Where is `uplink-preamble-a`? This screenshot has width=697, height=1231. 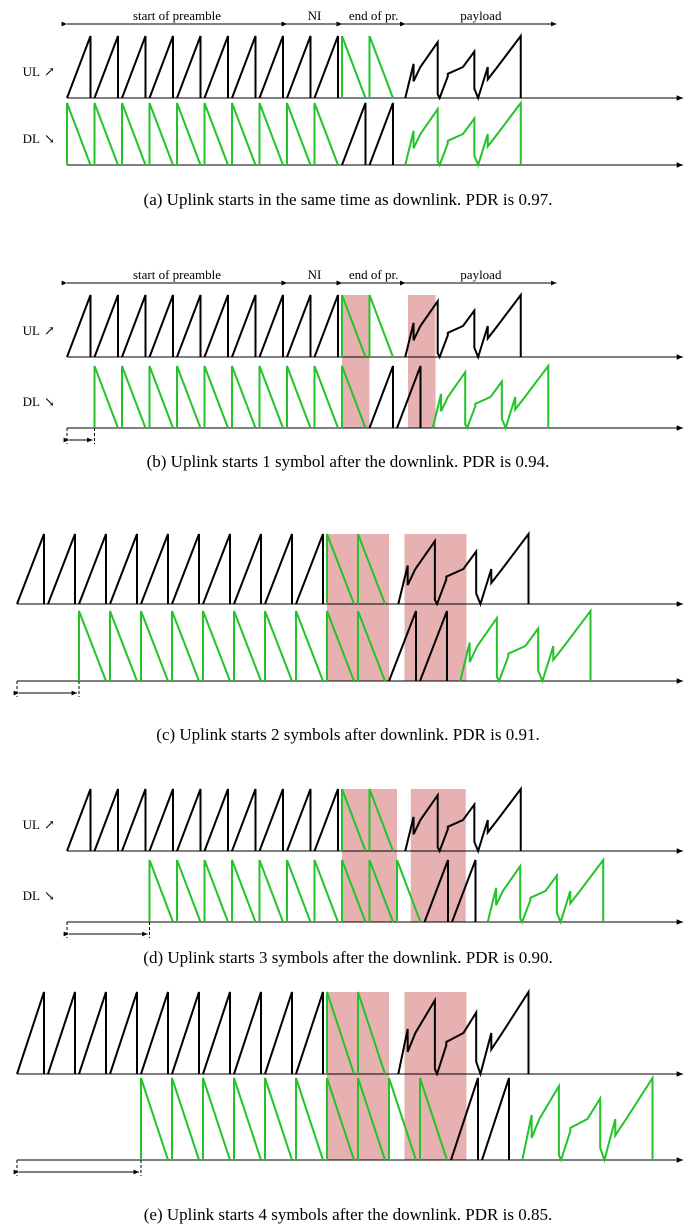 uplink-preamble-a is located at coordinates (202, 67).